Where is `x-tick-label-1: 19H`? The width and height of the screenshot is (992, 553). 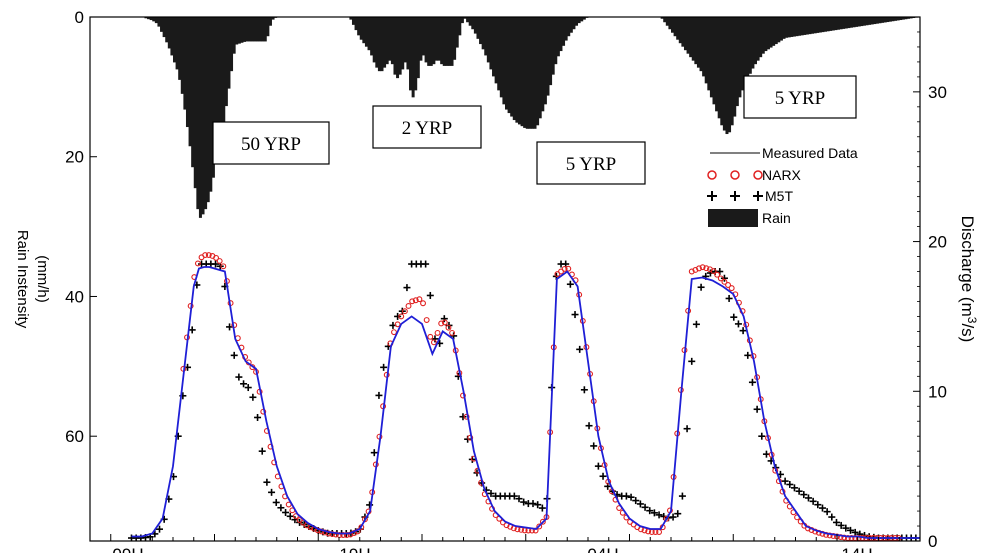
x-tick-label-1: 19H is located at coordinates (354, 549).